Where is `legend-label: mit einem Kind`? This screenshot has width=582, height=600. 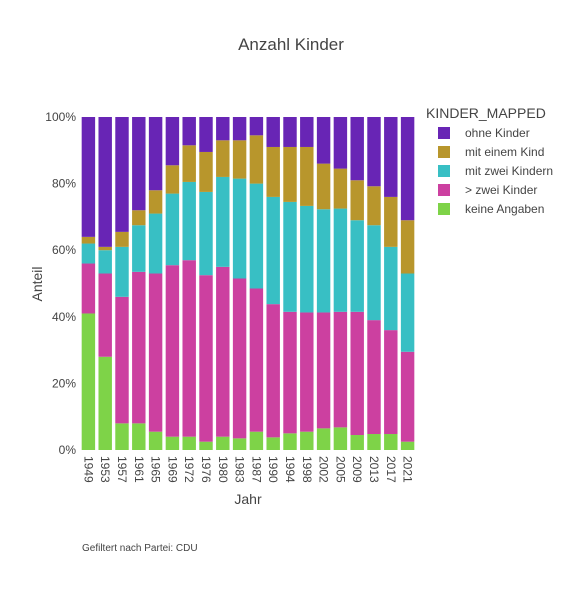 legend-label: mit einem Kind is located at coordinates (504, 152).